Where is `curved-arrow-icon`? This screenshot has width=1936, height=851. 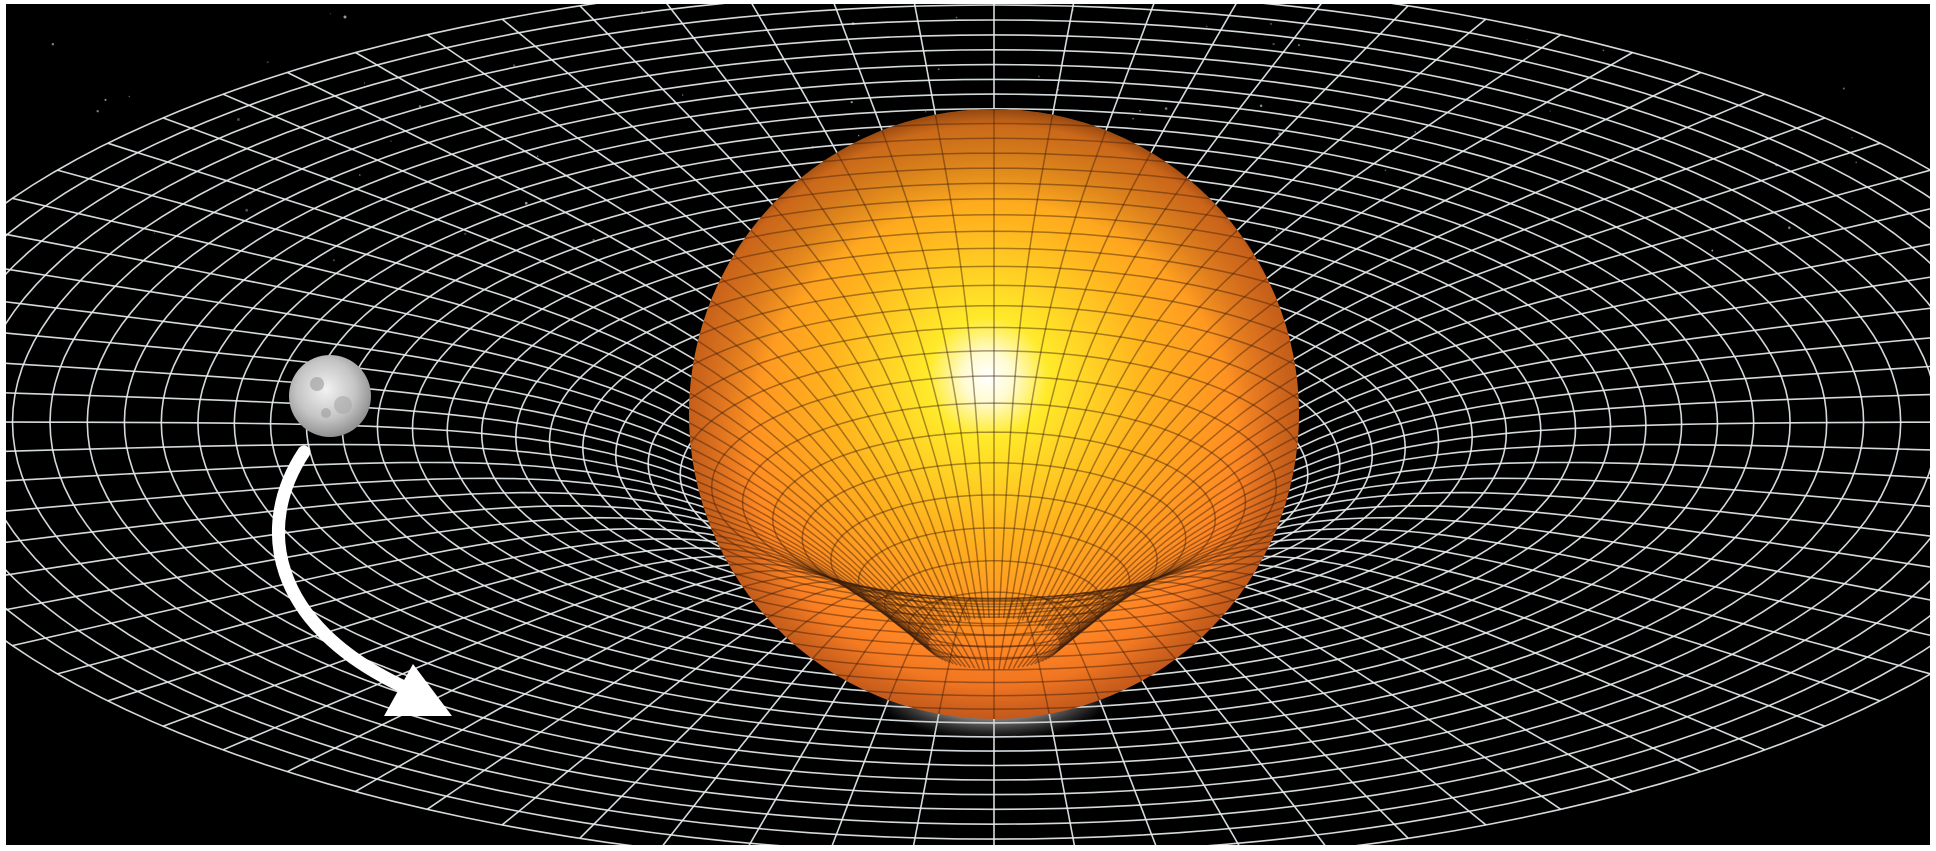
curved-arrow-icon is located at coordinates (362, 580).